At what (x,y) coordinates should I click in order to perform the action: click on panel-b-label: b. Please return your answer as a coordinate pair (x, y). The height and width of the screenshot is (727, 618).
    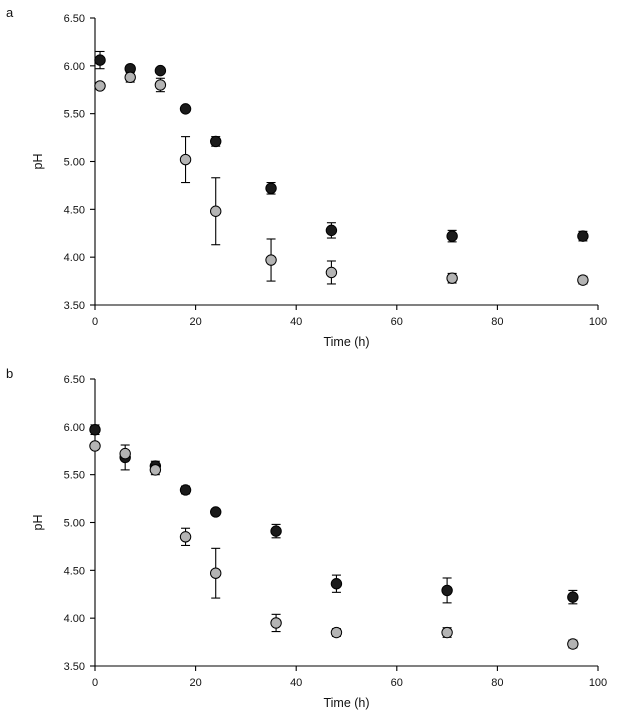
    Looking at the image, I should click on (10, 373).